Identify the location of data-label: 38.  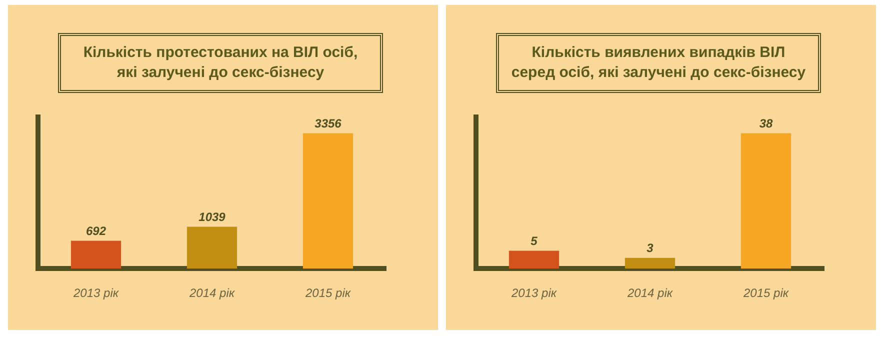
(766, 123).